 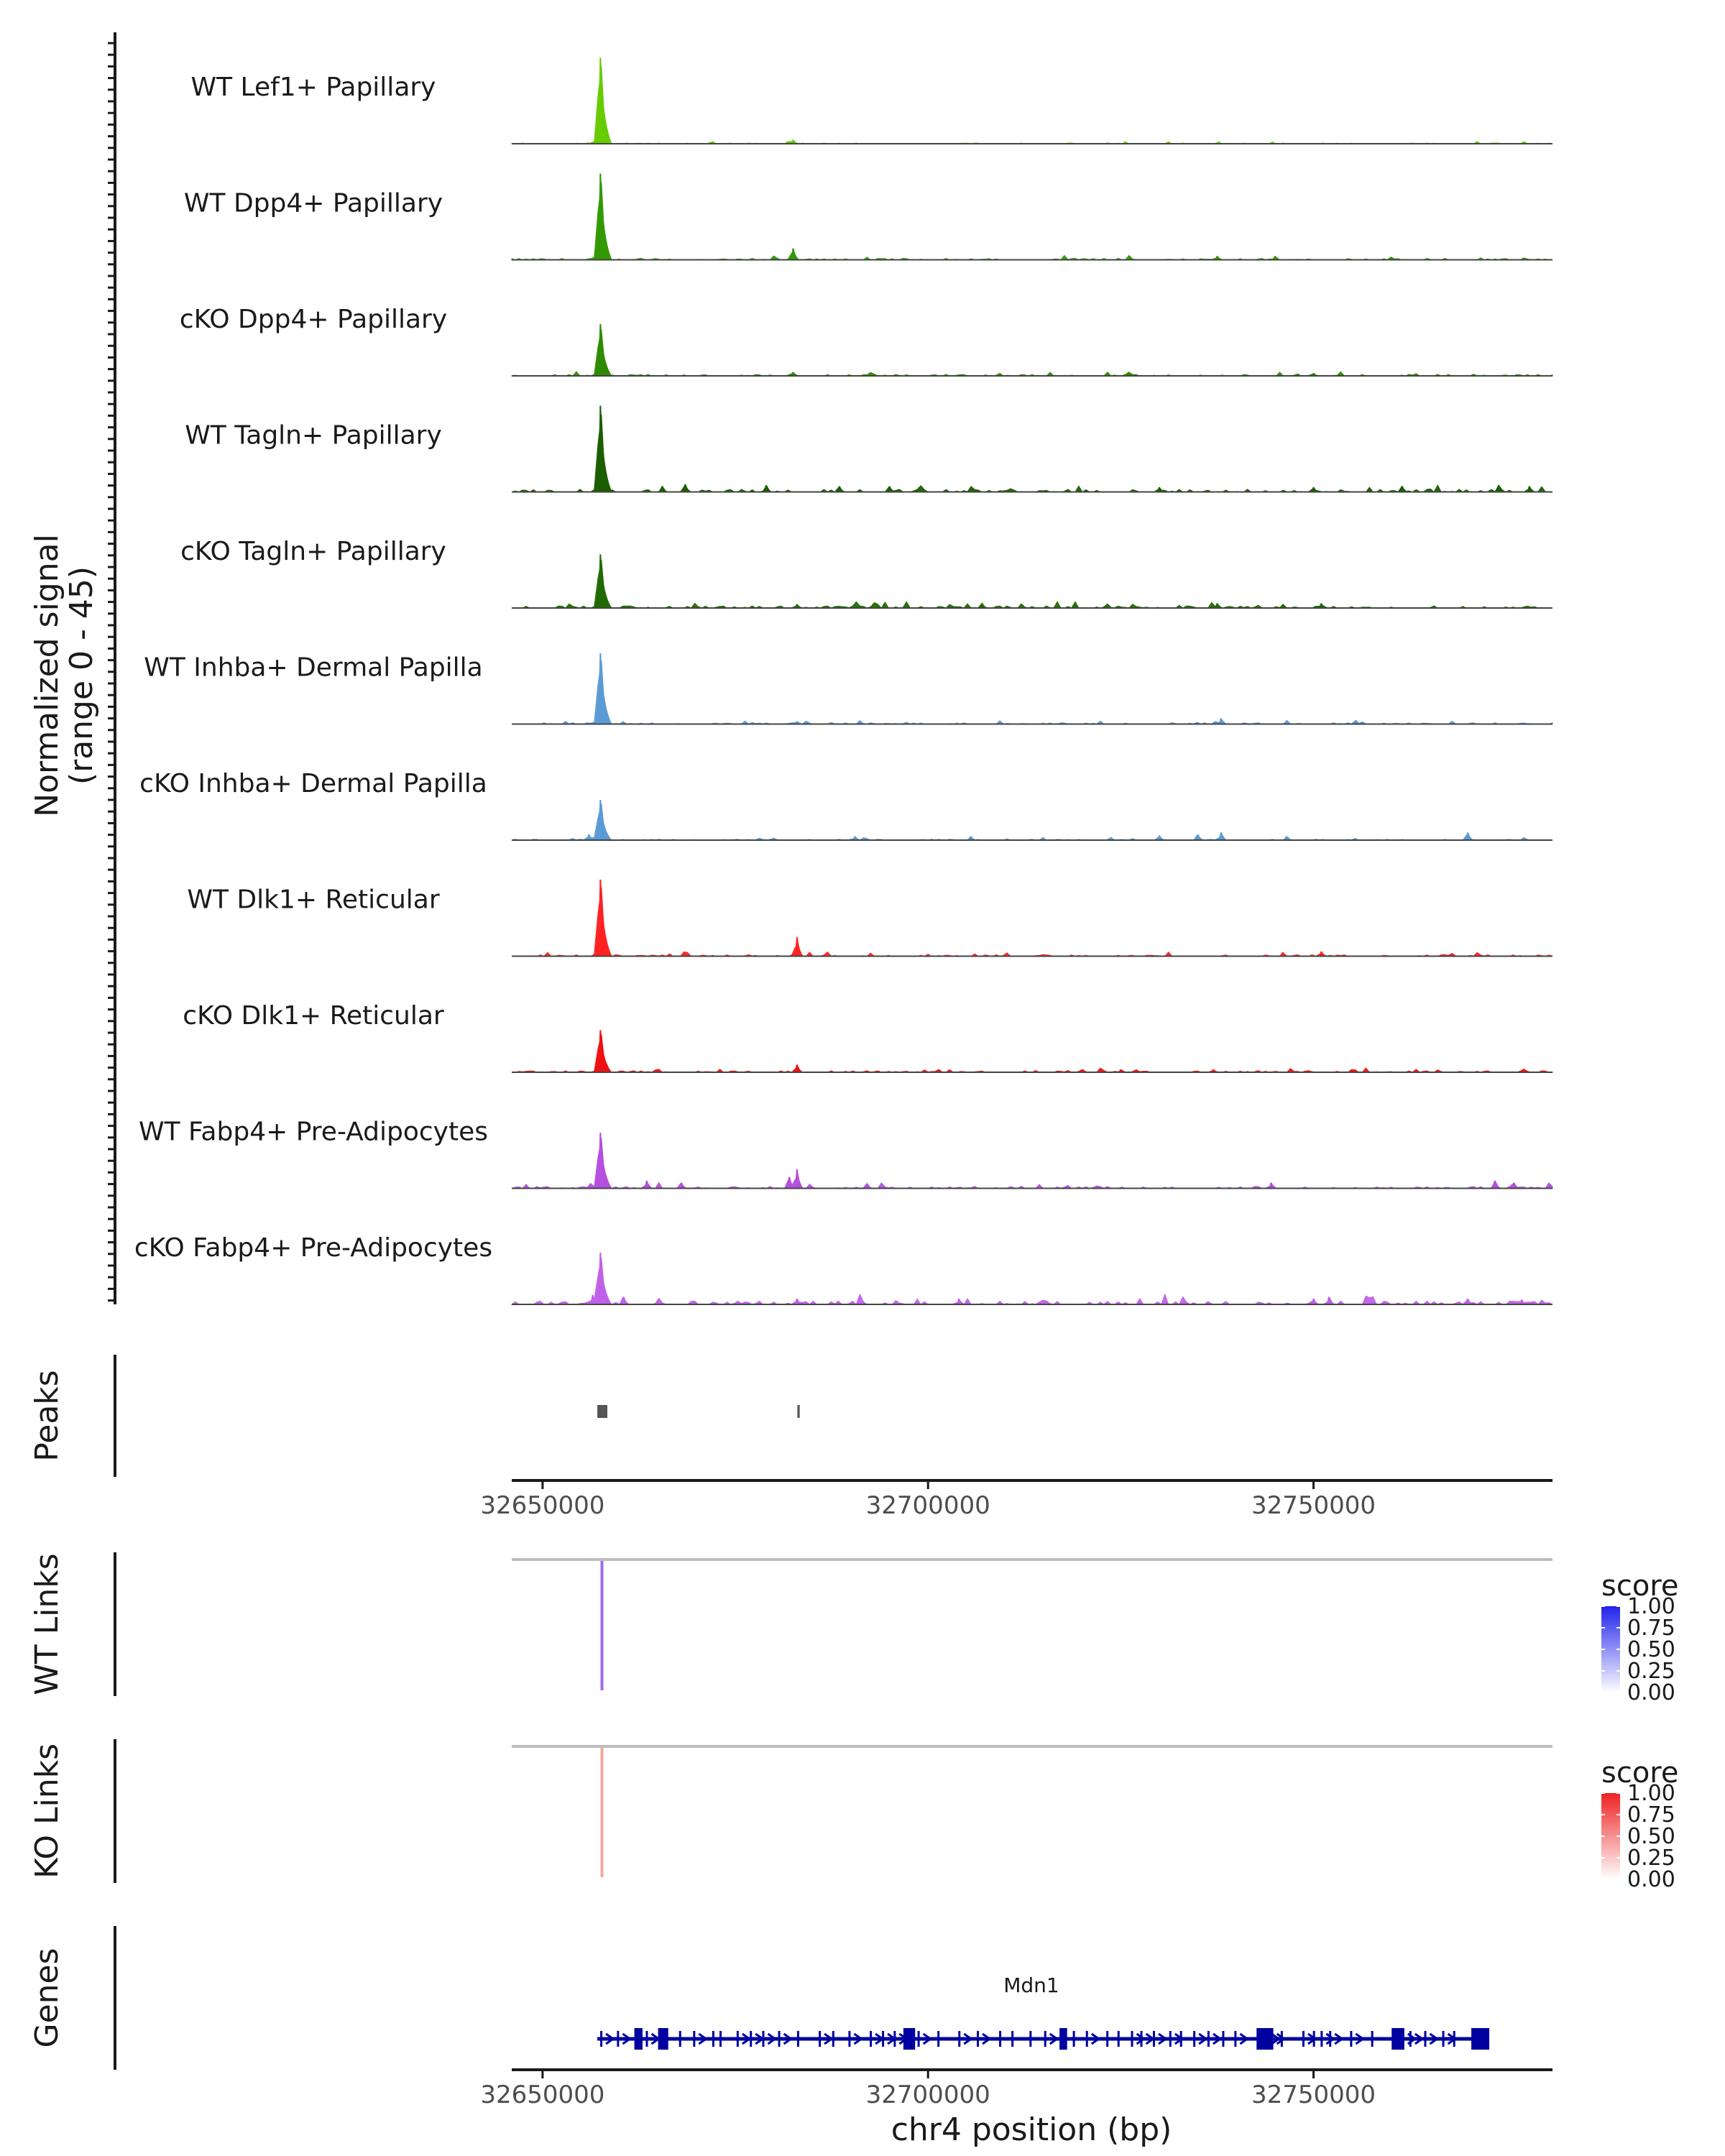 What do you see at coordinates (870, 918) in the screenshot?
I see `coverage-track: WT Dlk1+ Reticular` at bounding box center [870, 918].